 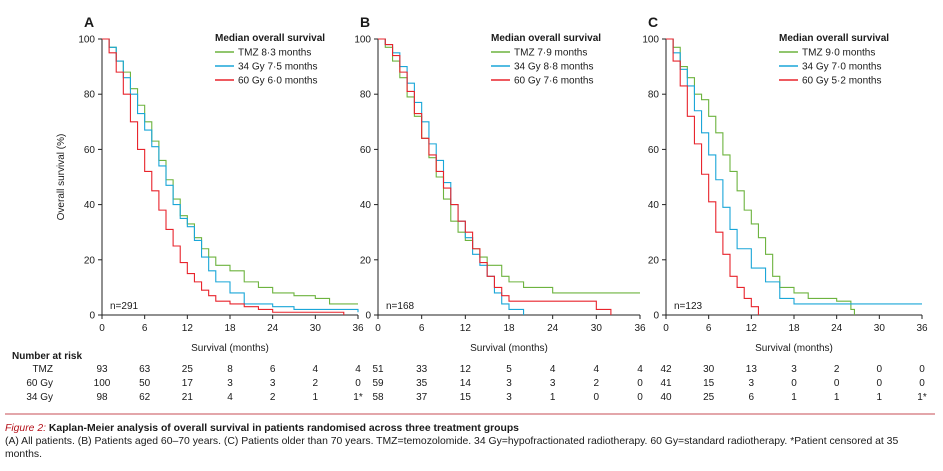 I want to click on at-risk-value: 98, so click(x=102, y=397).